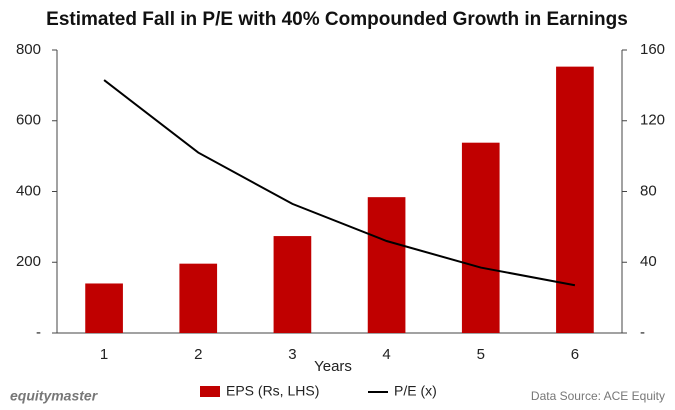  I want to click on x-tick-label: 5, so click(481, 354).